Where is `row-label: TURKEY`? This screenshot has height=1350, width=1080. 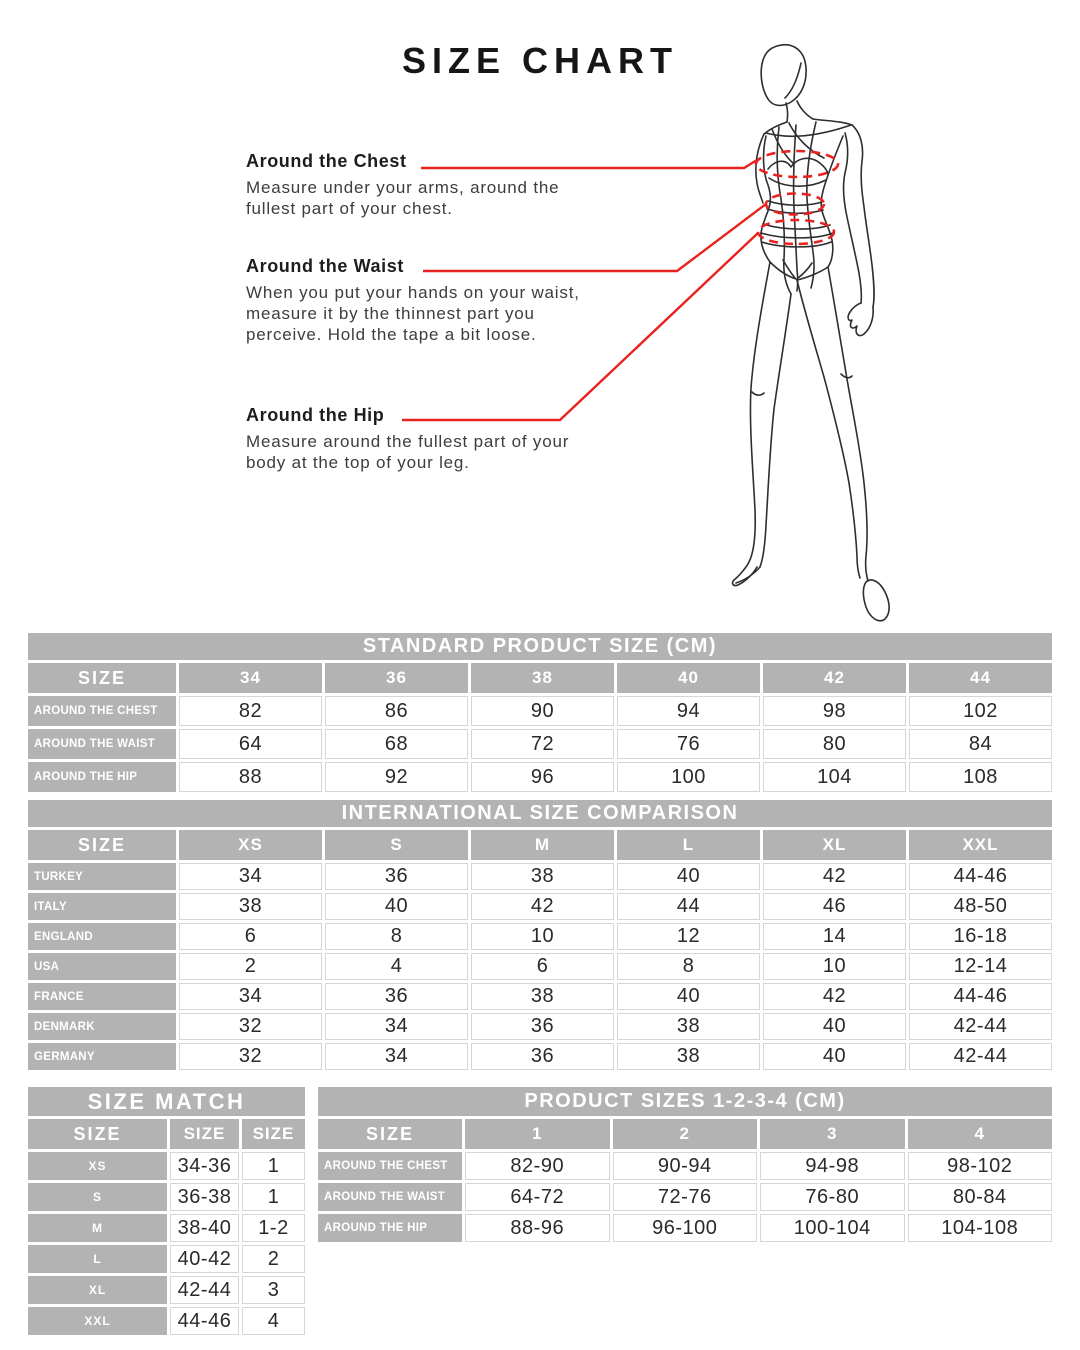 row-label: TURKEY is located at coordinates (102, 876).